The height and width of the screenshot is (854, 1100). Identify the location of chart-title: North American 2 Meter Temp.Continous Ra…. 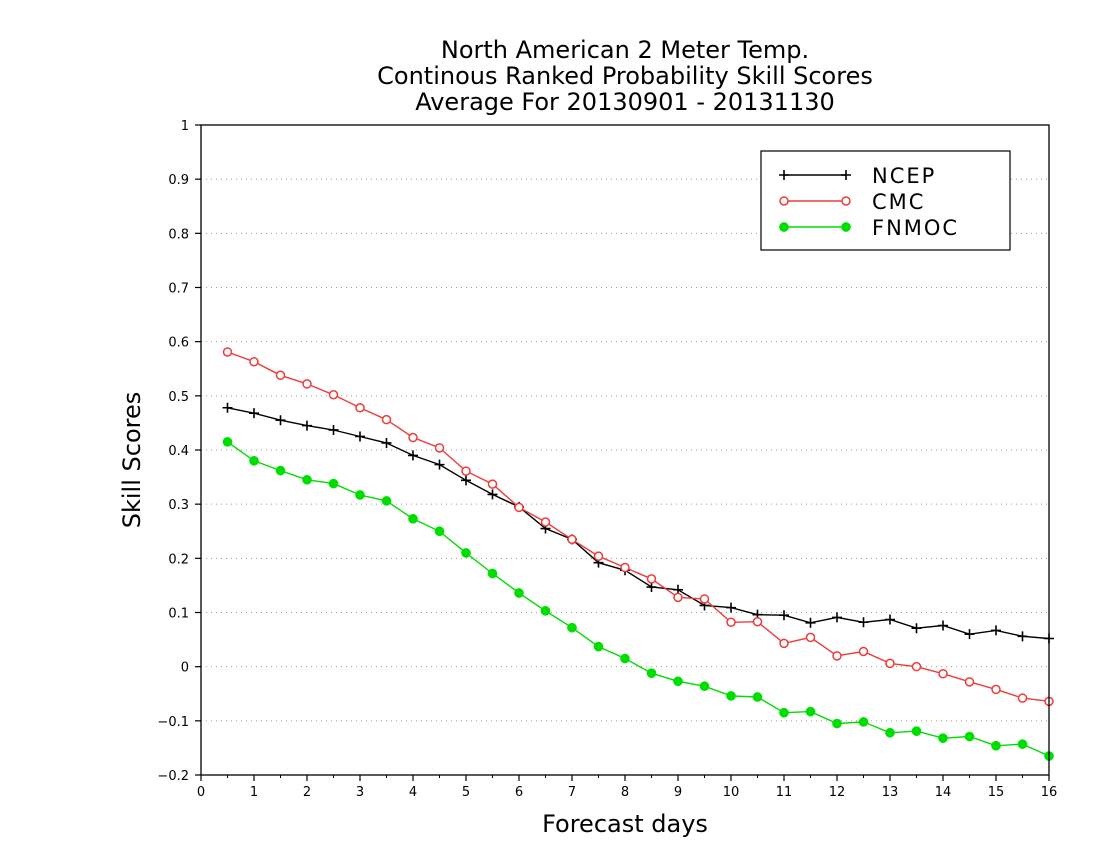
(625, 76).